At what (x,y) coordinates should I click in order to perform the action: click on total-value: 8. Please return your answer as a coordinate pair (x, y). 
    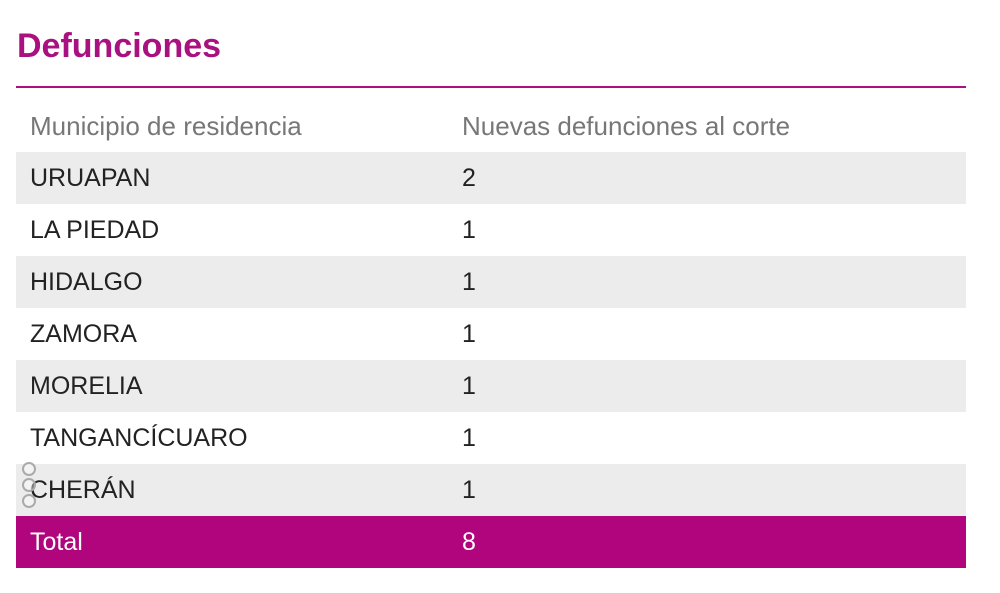
    Looking at the image, I should click on (469, 541).